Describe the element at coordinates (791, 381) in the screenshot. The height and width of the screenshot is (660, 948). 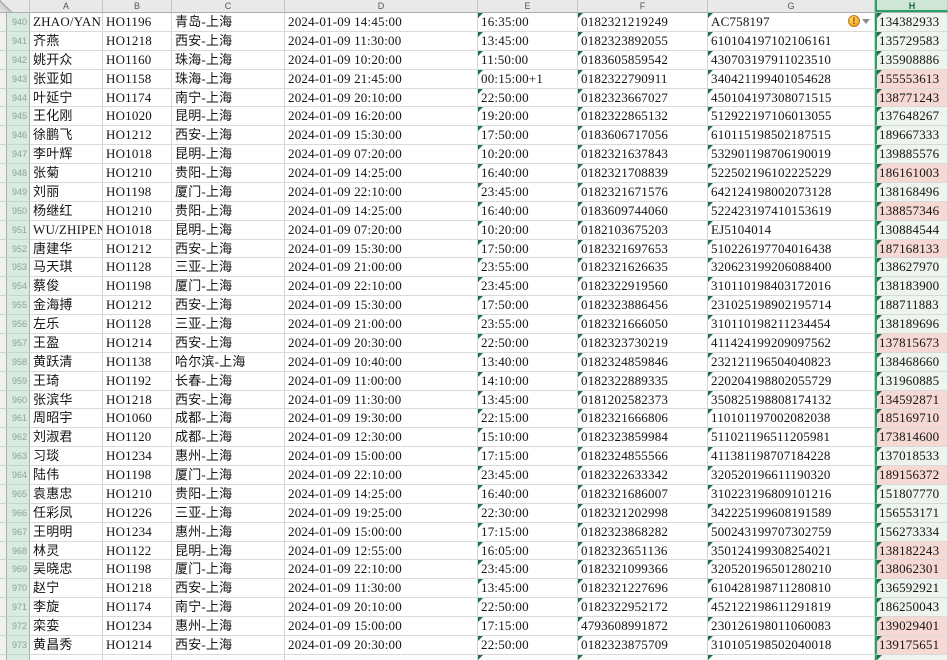
I see `cell-G959: 220204198802055729` at that location.